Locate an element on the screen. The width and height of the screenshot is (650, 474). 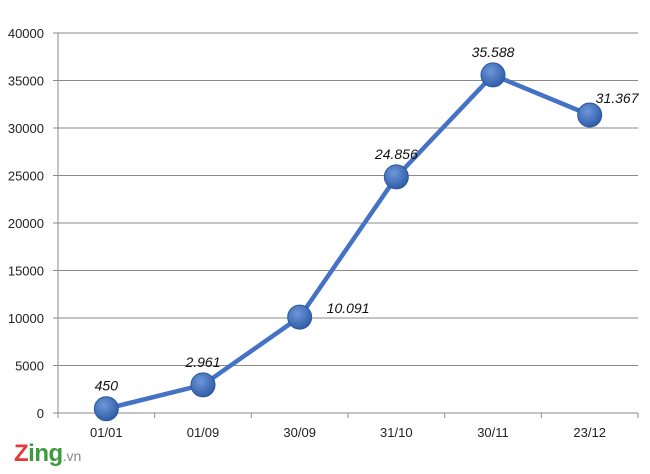
x-tick-label: 01/09 is located at coordinates (203, 432).